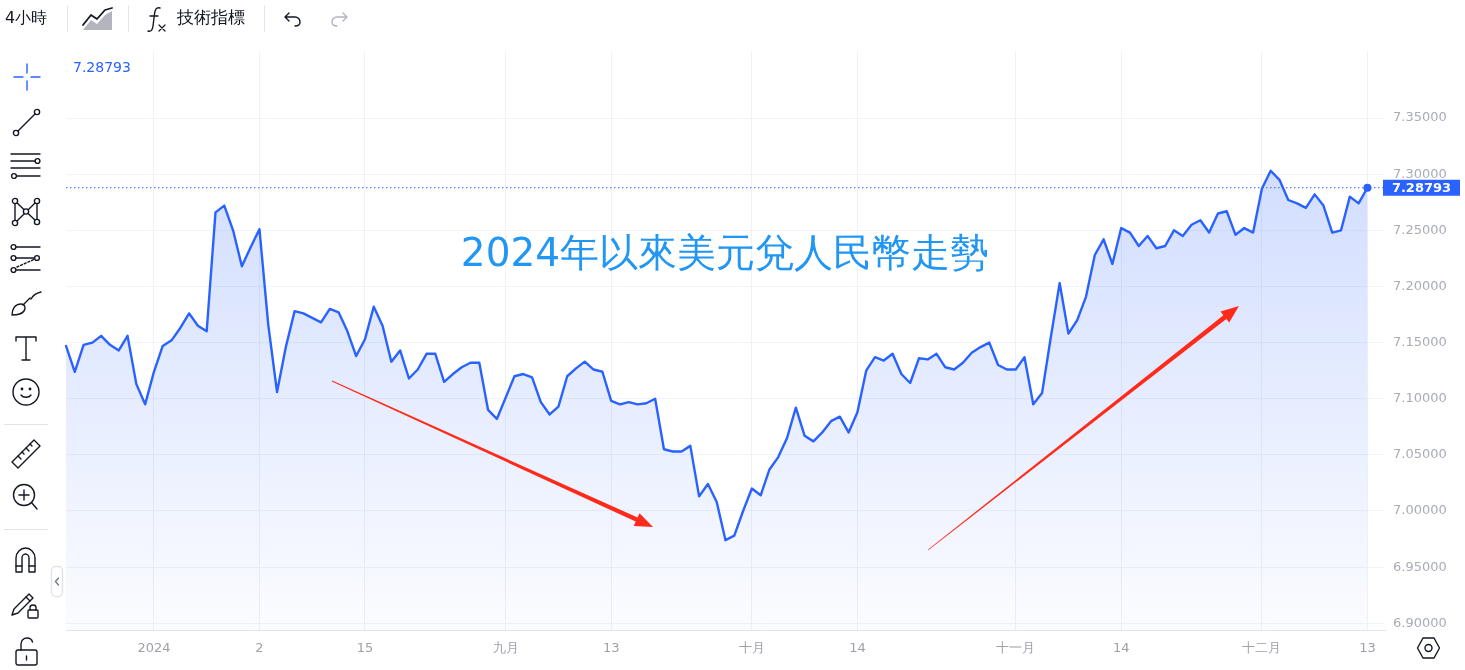 The width and height of the screenshot is (1465, 670). I want to click on x-tick-label: 15, so click(365, 648).